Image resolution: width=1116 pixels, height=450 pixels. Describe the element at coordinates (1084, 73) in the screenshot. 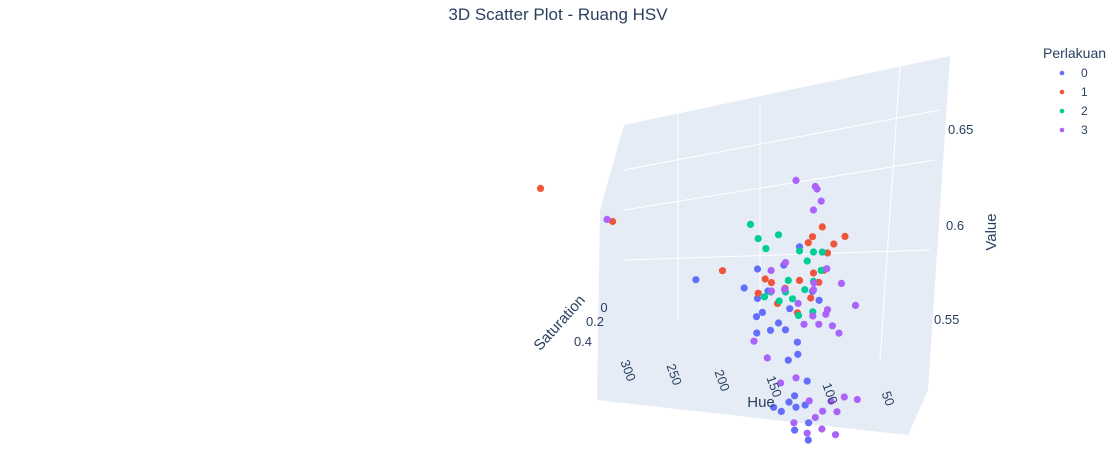

I see `legend-label-0: 0` at that location.